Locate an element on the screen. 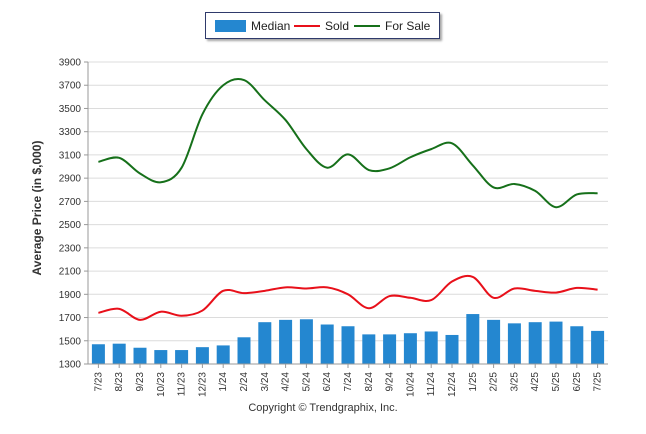  copyright-text: Copyright © Trendgraphix, Inc. is located at coordinates (323, 408).